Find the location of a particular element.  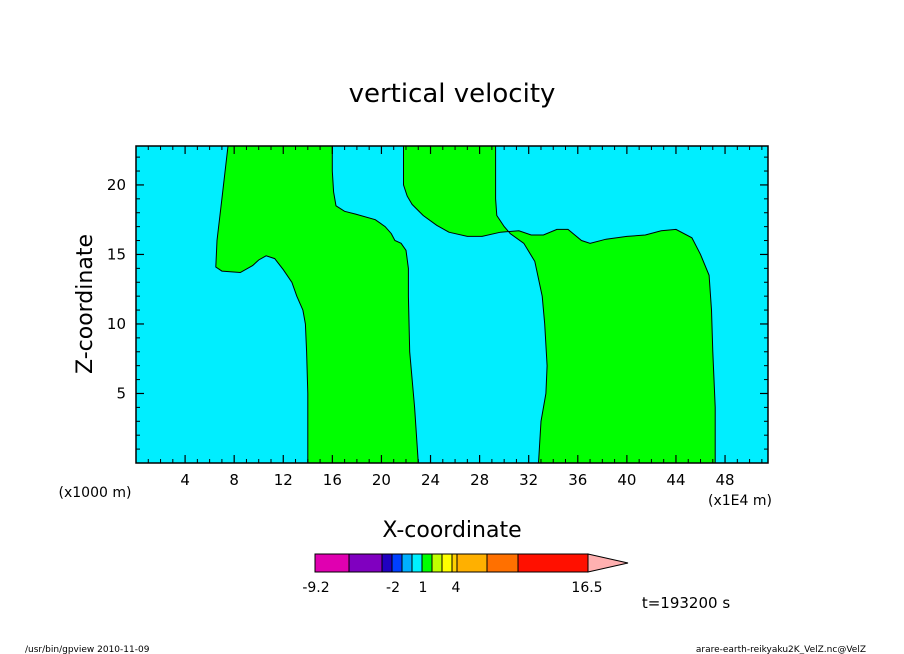

x-axis-label: X-coordinate is located at coordinates (451, 530).